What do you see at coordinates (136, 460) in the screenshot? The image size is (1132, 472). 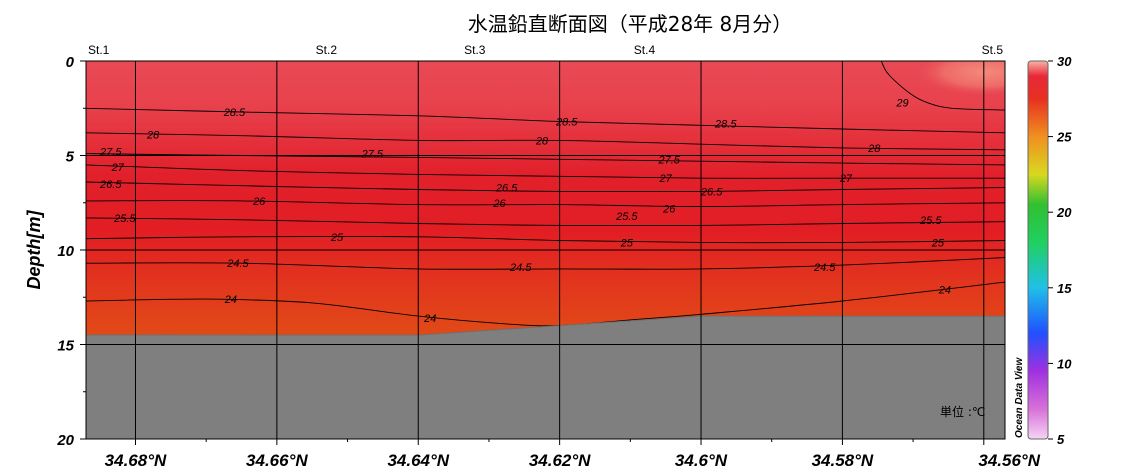 I see `x-tick-label: 34.68°N` at bounding box center [136, 460].